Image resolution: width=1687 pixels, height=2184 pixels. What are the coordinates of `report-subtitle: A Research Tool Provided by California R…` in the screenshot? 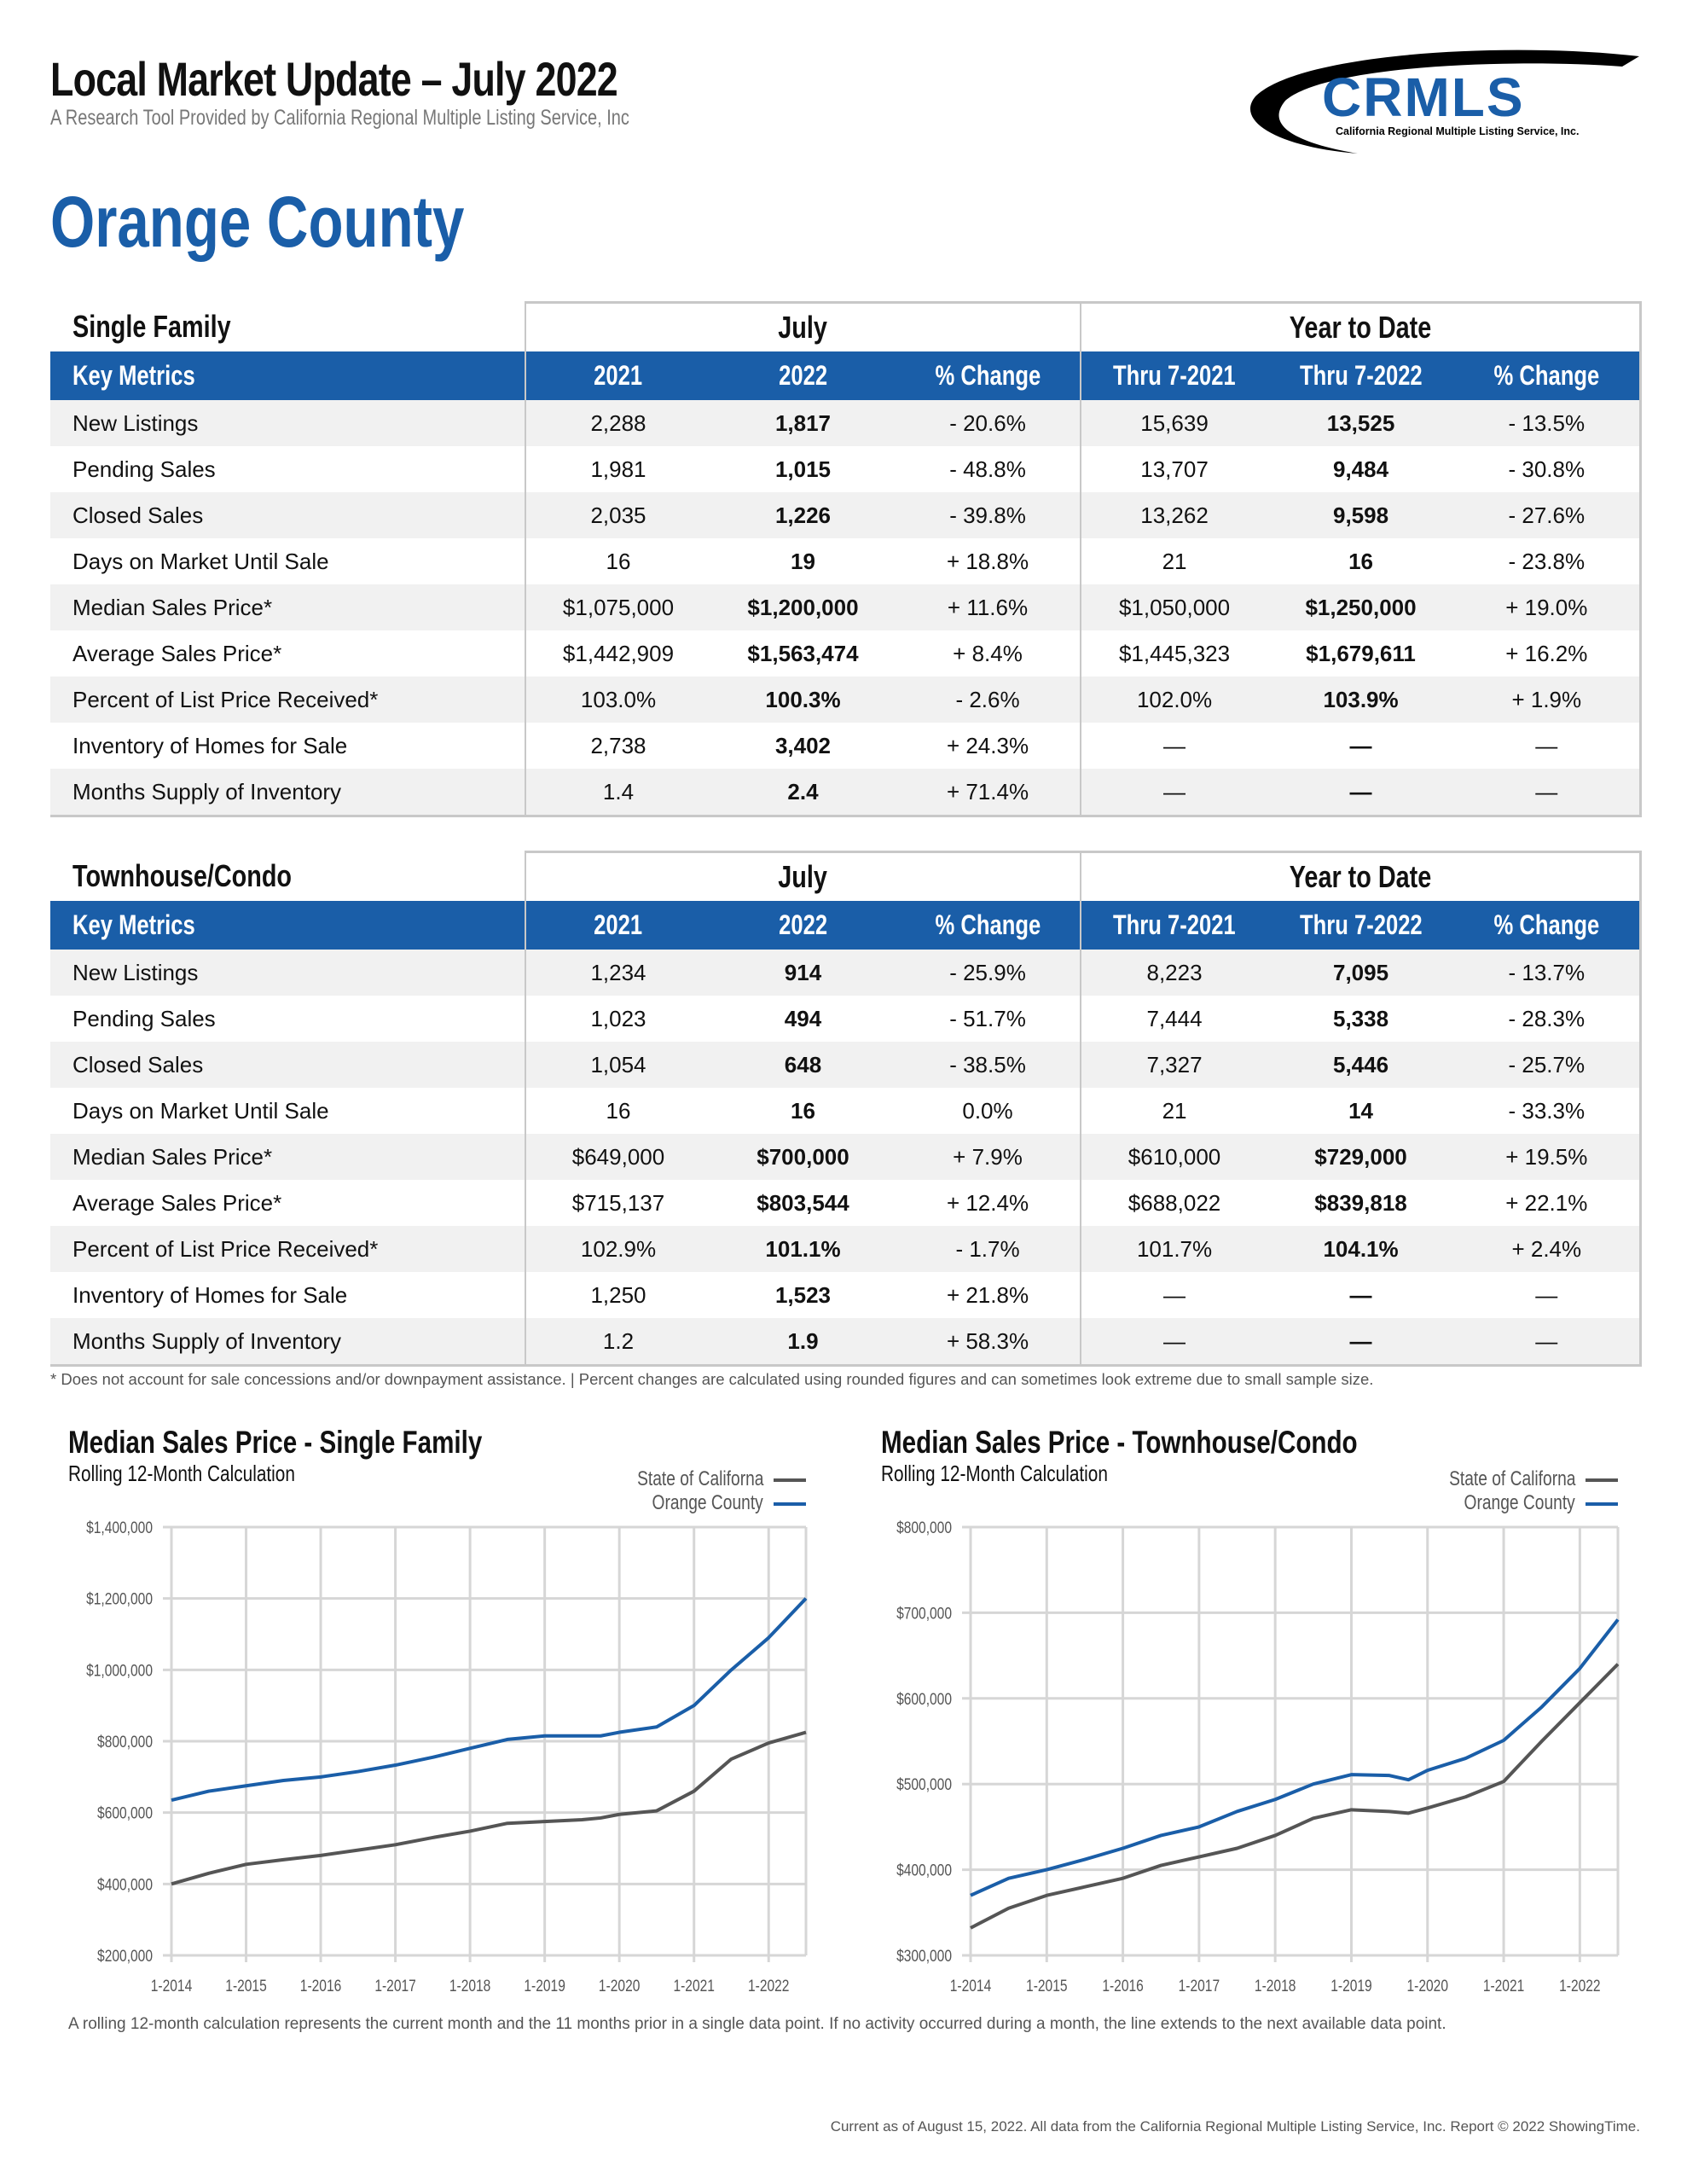 It's located at (412, 119).